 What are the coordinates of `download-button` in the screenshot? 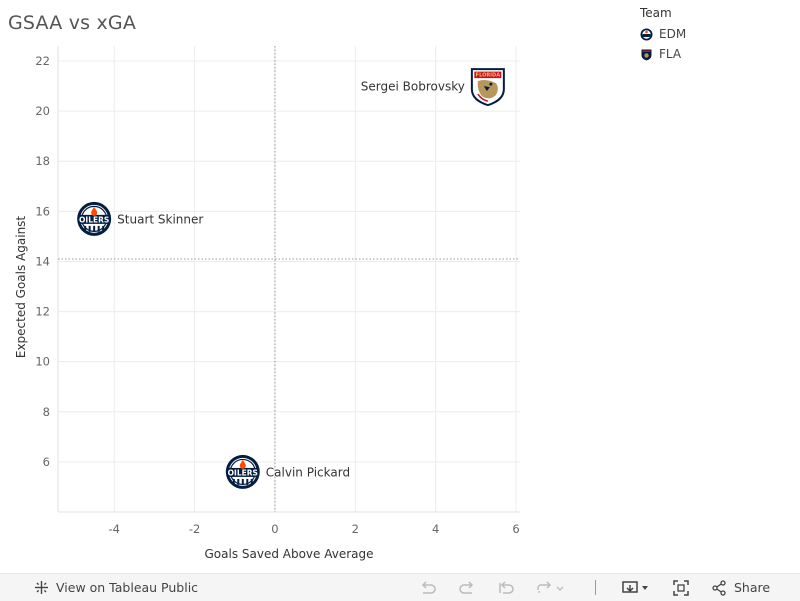 It's located at (636, 587).